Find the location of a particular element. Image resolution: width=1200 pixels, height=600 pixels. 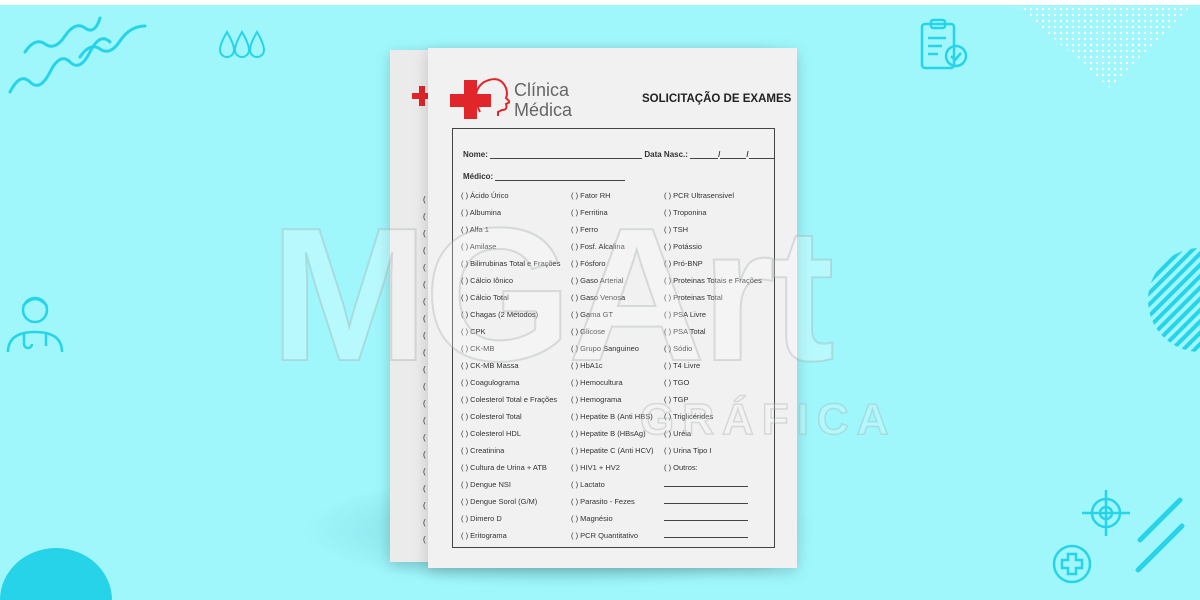

exam-checkbox: ( ) Cálcio Total is located at coordinates (485, 297).